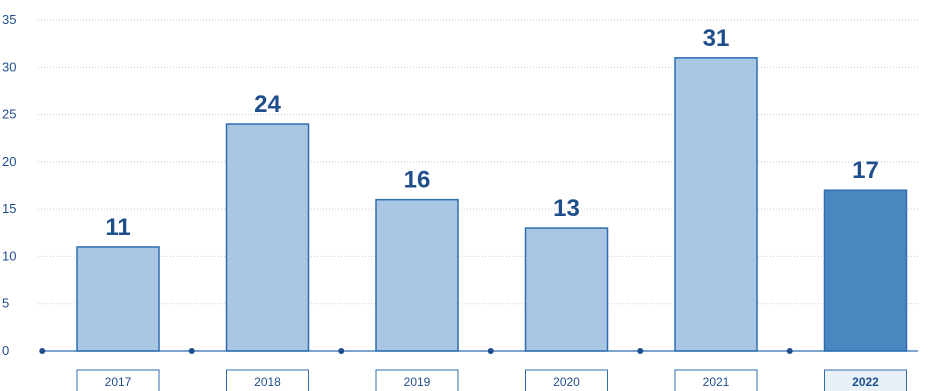 This screenshot has height=391, width=933. I want to click on y-tick-label: 35, so click(9, 19).